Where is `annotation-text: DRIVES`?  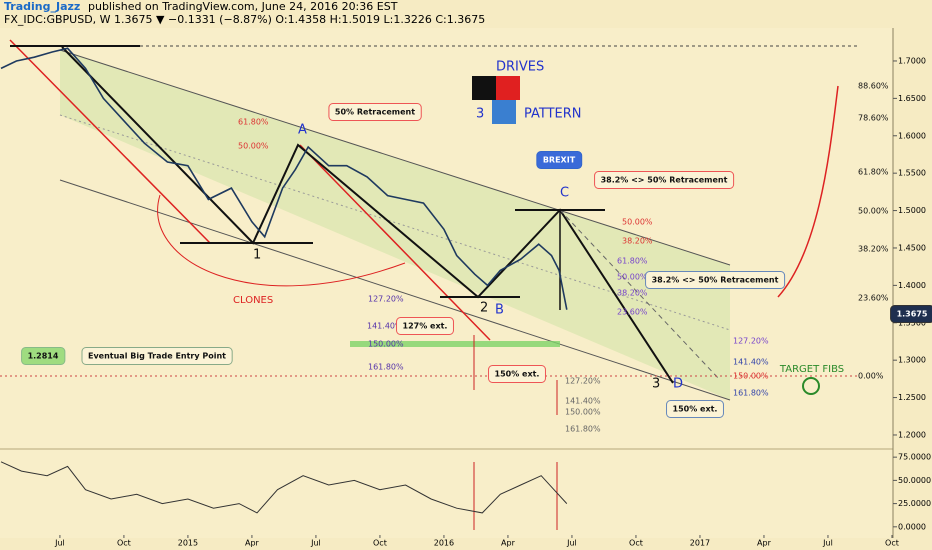 annotation-text: DRIVES is located at coordinates (520, 67).